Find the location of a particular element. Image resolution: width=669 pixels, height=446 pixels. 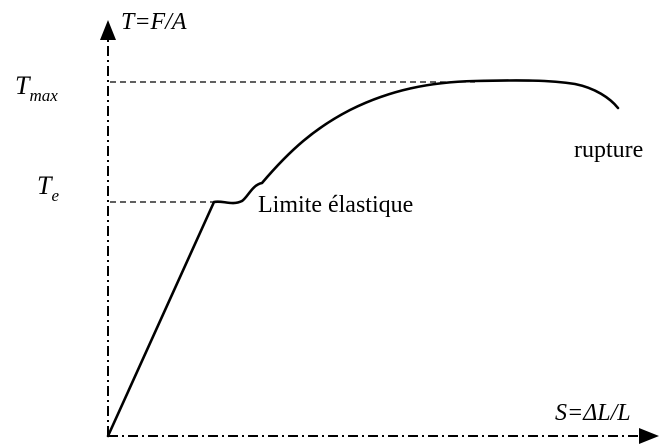

x-axis-label: S=ΔL/L is located at coordinates (593, 413).